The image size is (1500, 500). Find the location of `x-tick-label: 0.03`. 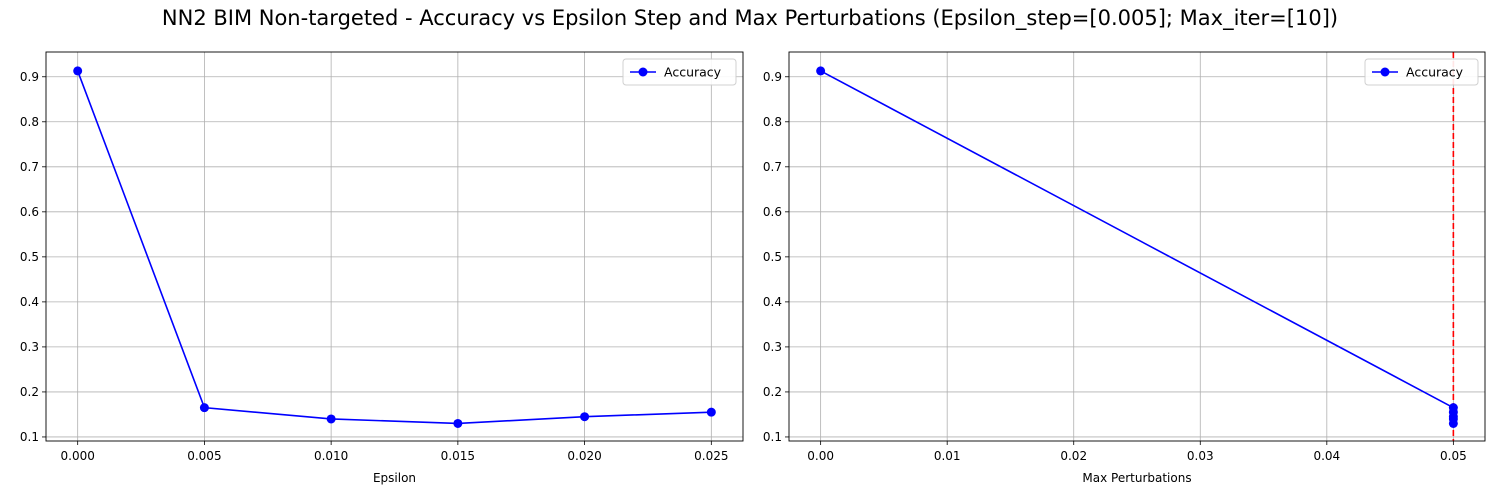

x-tick-label: 0.03 is located at coordinates (1200, 456).